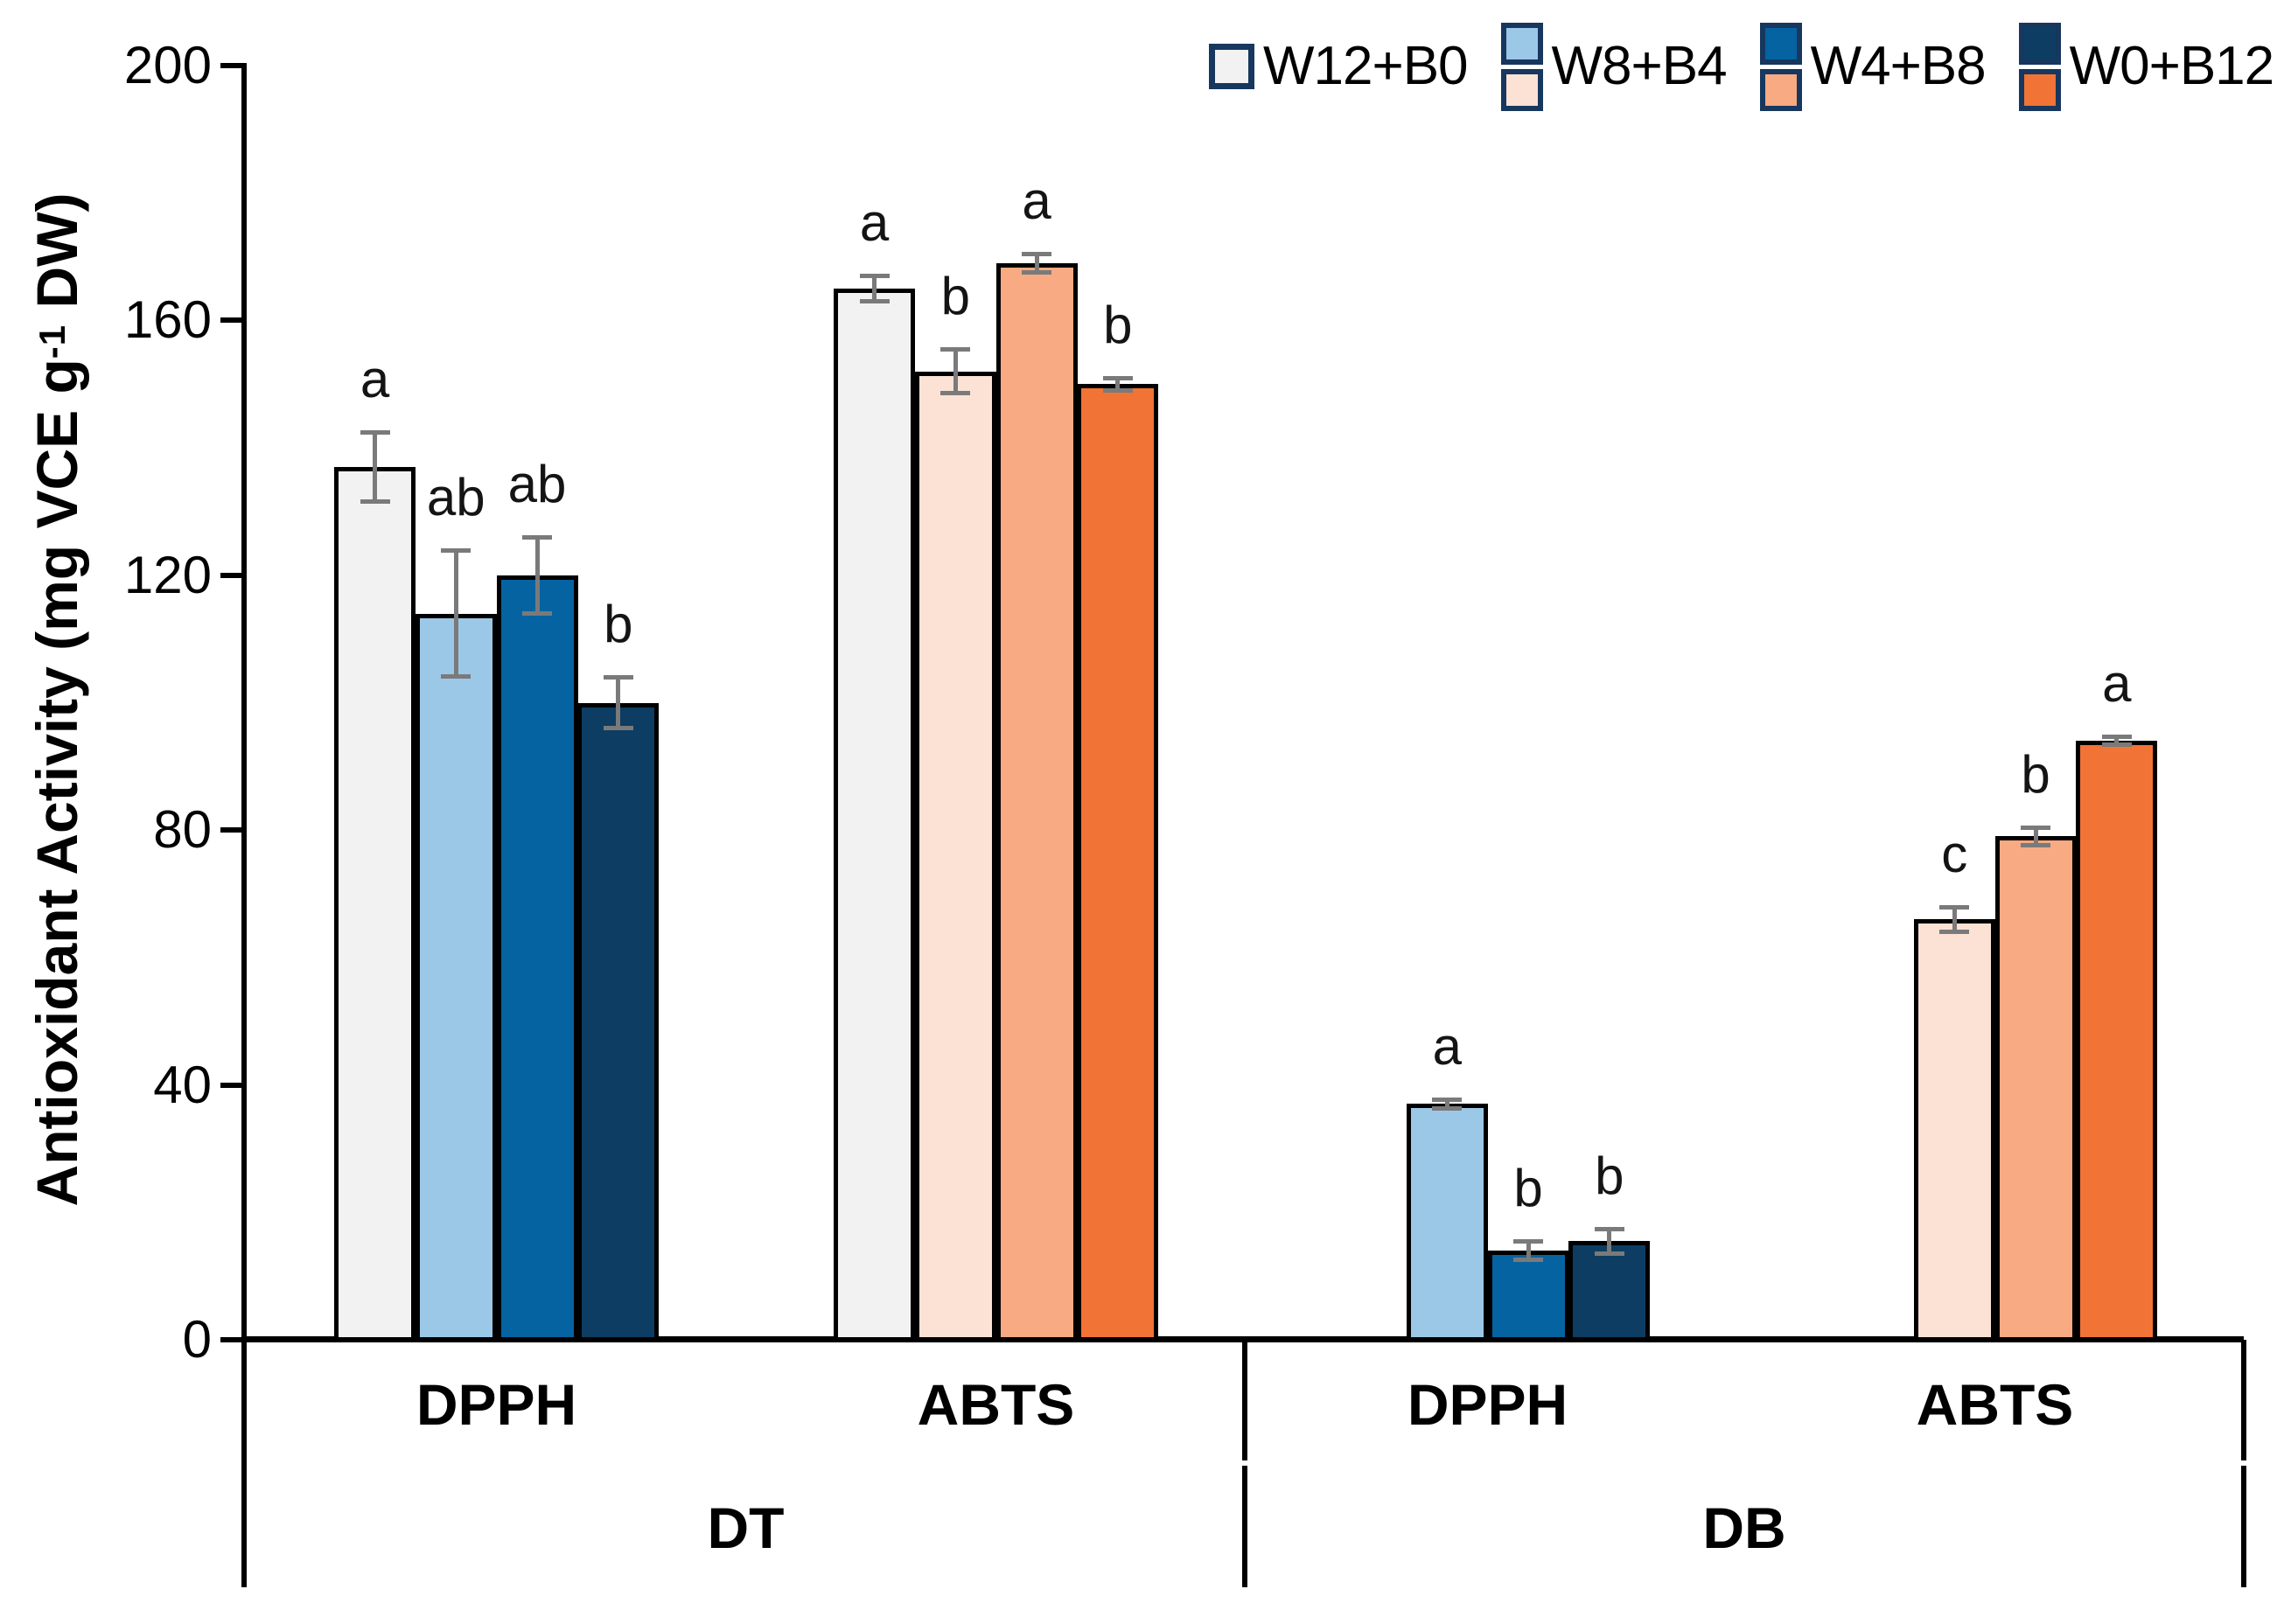  What do you see at coordinates (167, 320) in the screenshot?
I see `y-tick-label: 160` at bounding box center [167, 320].